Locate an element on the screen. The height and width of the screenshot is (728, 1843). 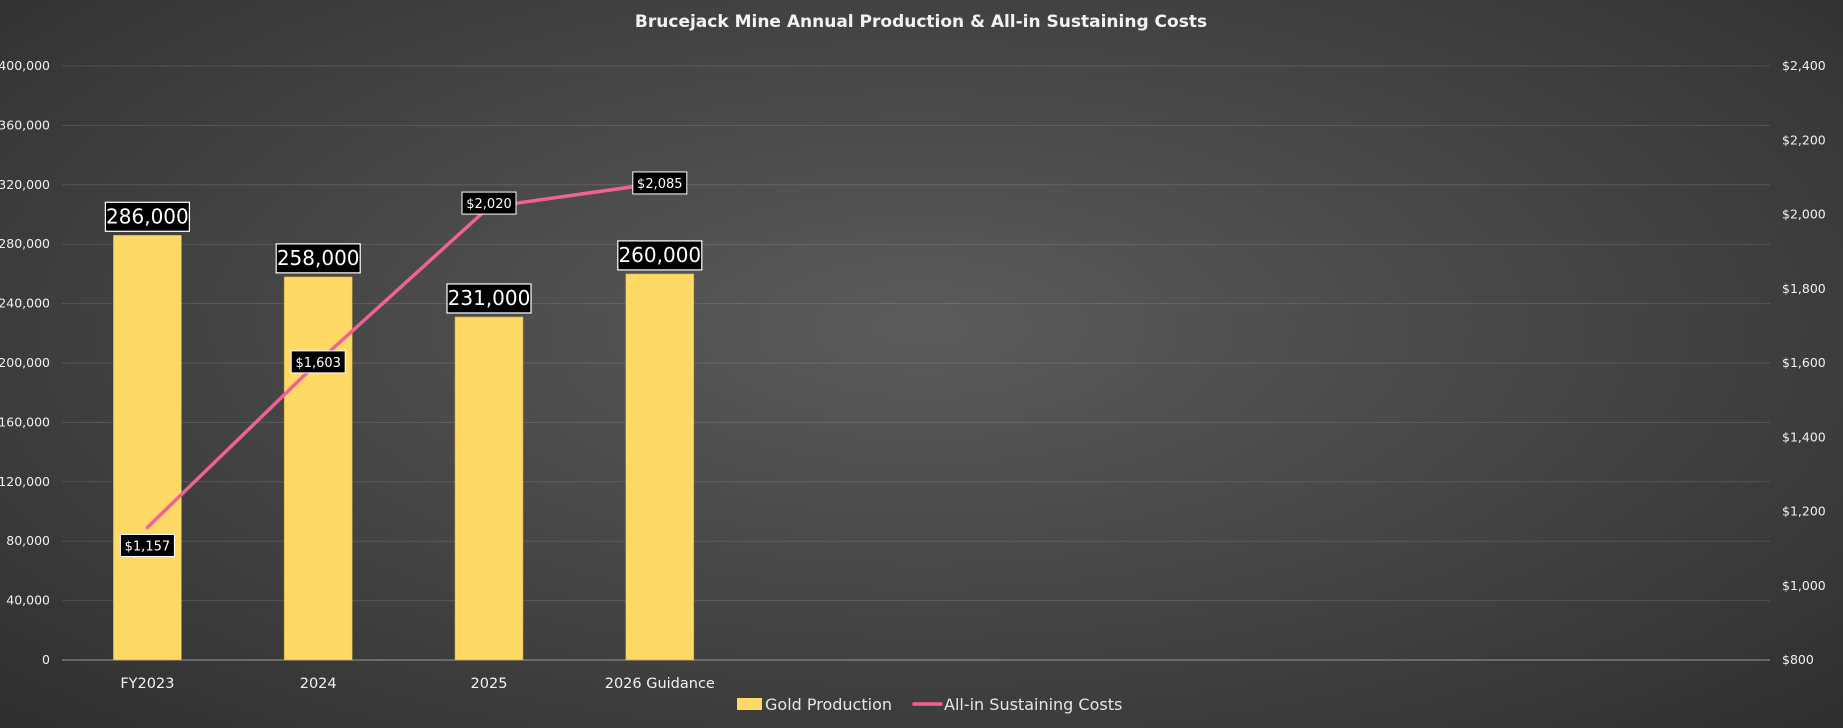
line-data-label: $1,157 is located at coordinates (148, 546).